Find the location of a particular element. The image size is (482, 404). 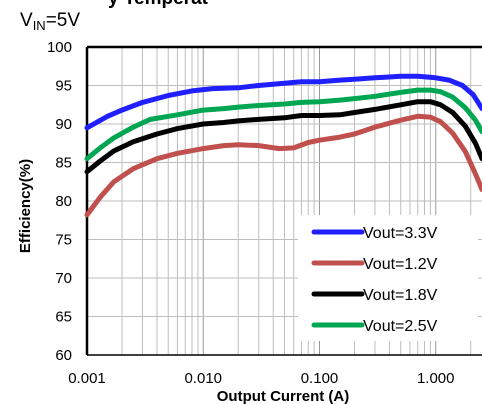

x-tick-label: 0.001 is located at coordinates (87, 378).